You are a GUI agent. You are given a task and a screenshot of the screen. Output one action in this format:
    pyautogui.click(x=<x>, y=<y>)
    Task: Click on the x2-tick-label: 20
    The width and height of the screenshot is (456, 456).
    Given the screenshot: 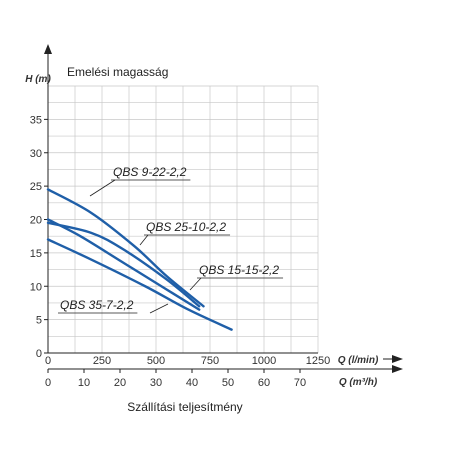 What is the action you would take?
    pyautogui.click(x=120, y=383)
    